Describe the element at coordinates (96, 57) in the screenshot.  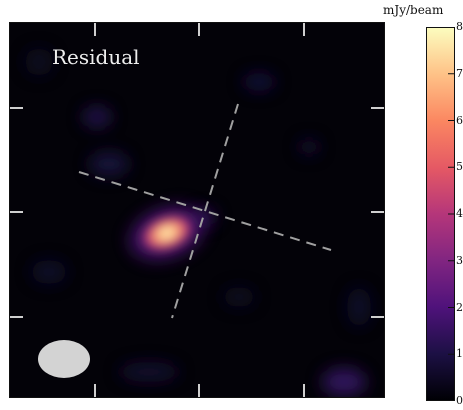
I see `panel-label: Residual` at that location.